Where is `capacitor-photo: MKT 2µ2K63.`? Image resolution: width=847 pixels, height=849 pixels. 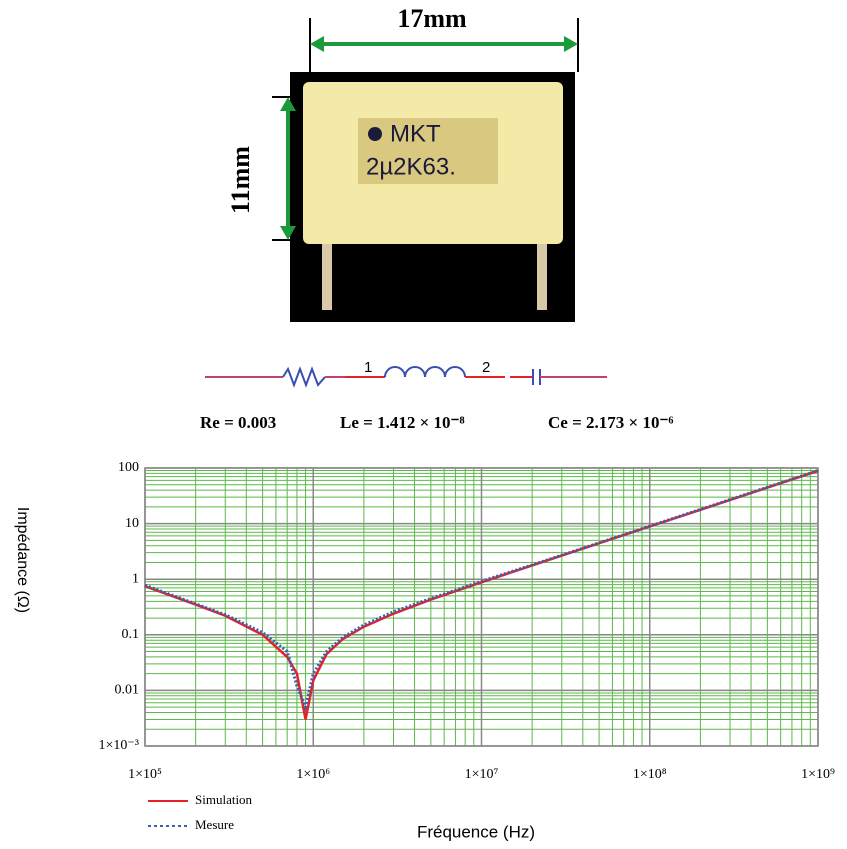 capacitor-photo: MKT 2µ2K63. is located at coordinates (432, 197).